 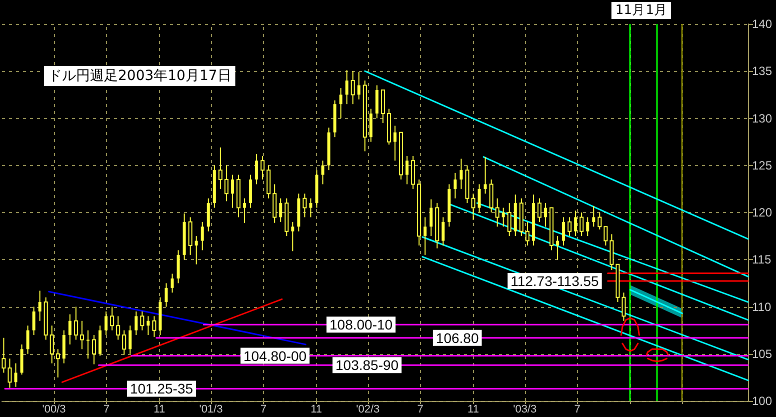 What do you see at coordinates (762, 353) in the screenshot?
I see `y-tick-label: 105` at bounding box center [762, 353].